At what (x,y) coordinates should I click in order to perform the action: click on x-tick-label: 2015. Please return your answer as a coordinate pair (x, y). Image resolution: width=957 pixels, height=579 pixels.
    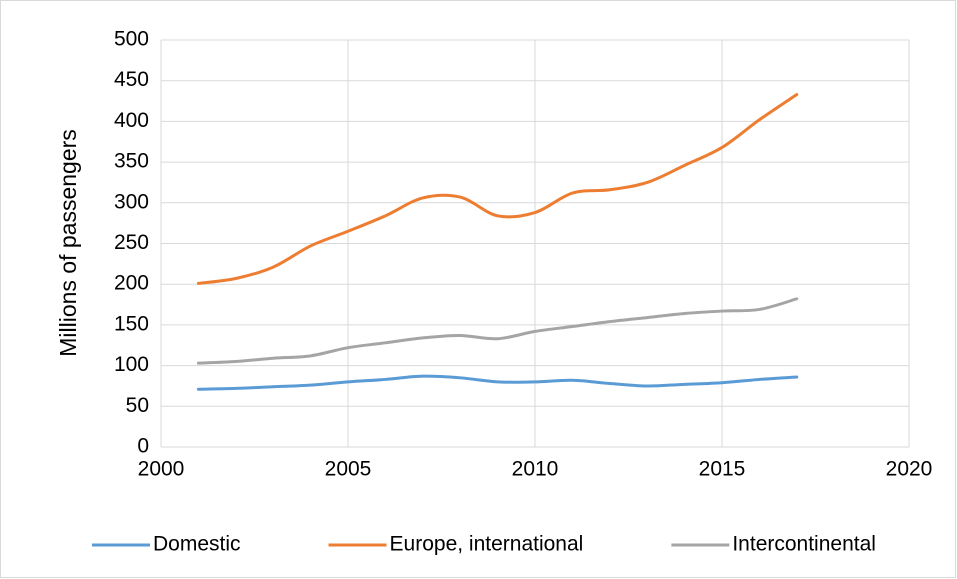
    Looking at the image, I should click on (722, 469).